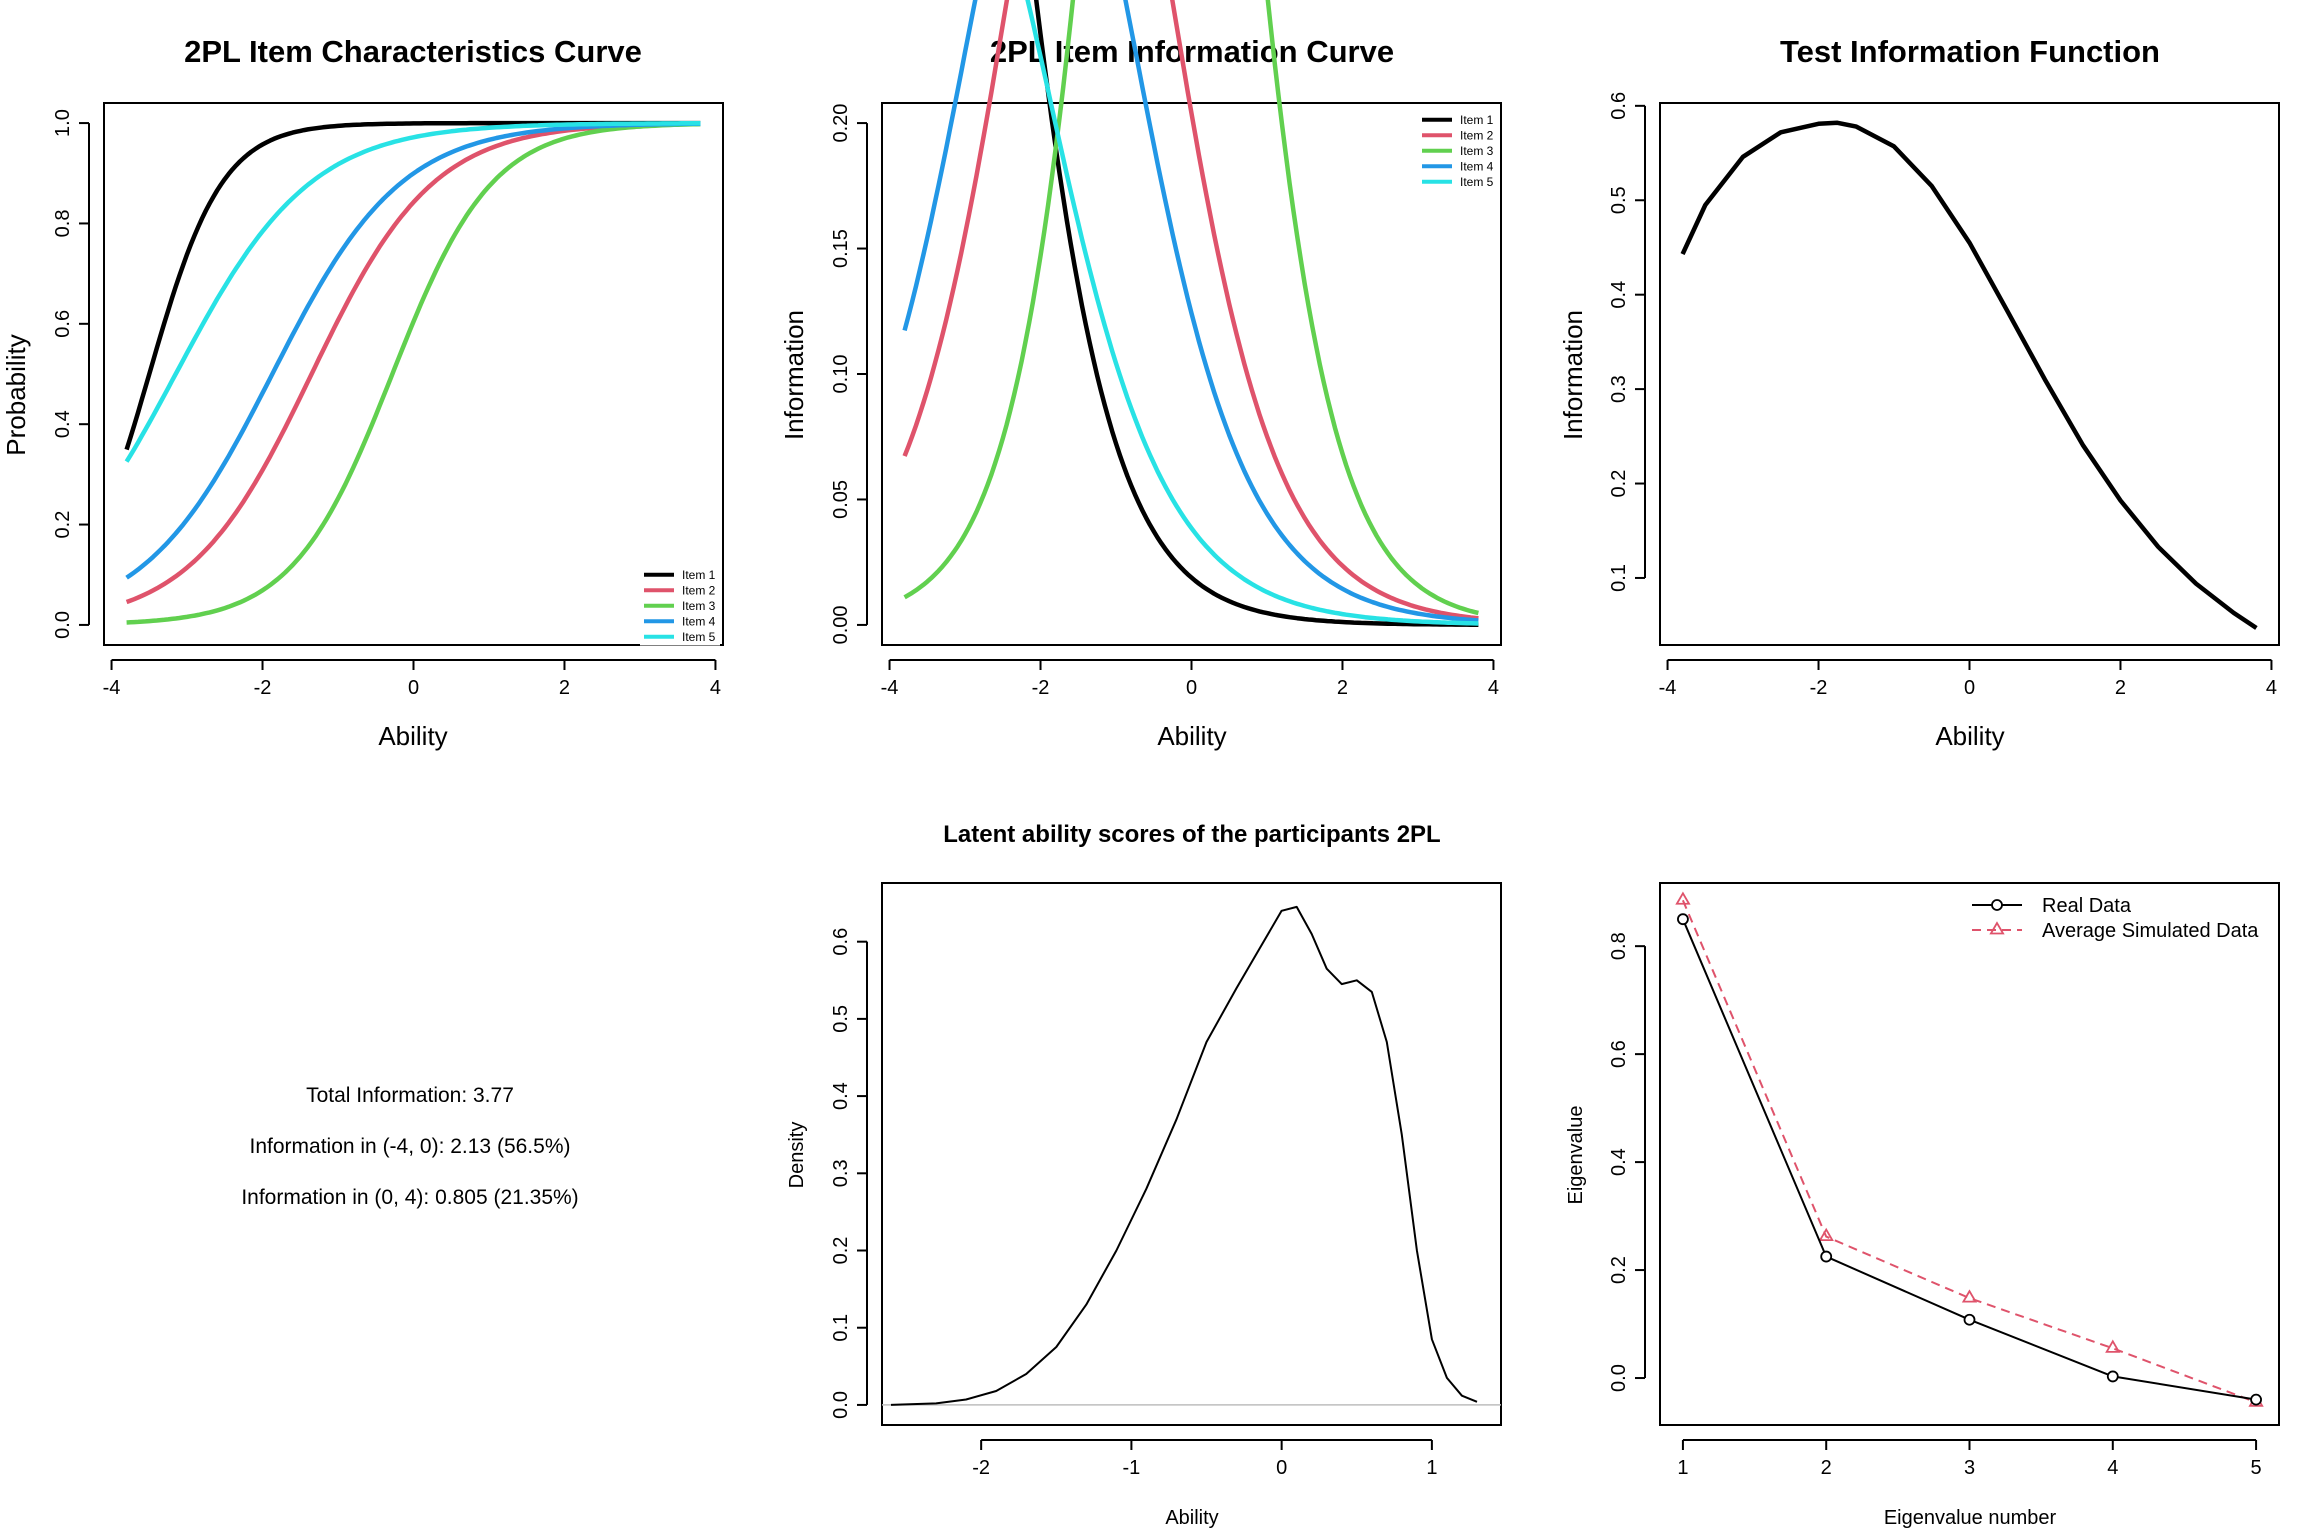  I want to click on iic-y-tick-label: 0.20, so click(841, 123).